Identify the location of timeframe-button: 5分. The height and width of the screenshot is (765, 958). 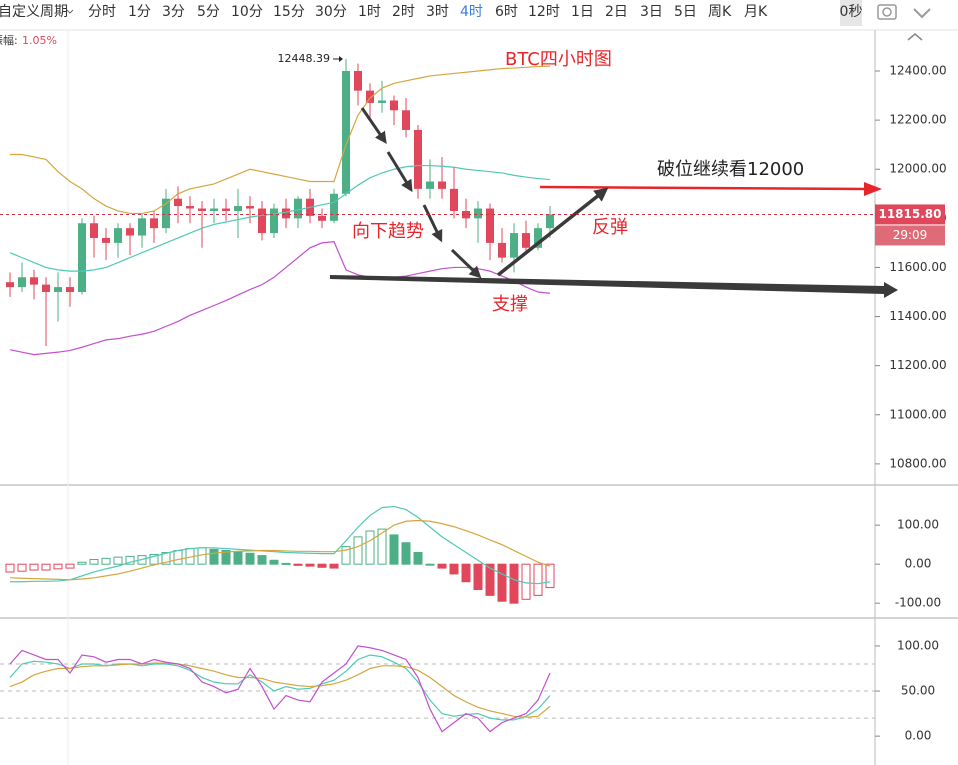
(208, 12).